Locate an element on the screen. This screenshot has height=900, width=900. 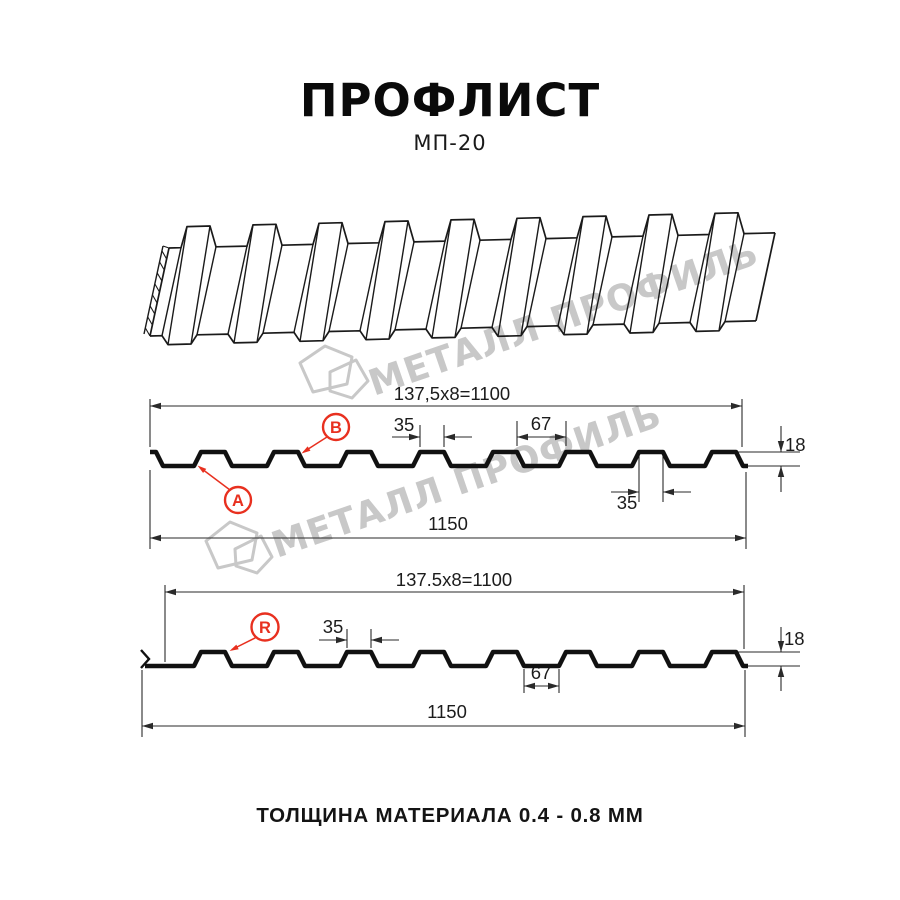
dim-pitch-label: 137,5x8=1100 is located at coordinates (452, 393).